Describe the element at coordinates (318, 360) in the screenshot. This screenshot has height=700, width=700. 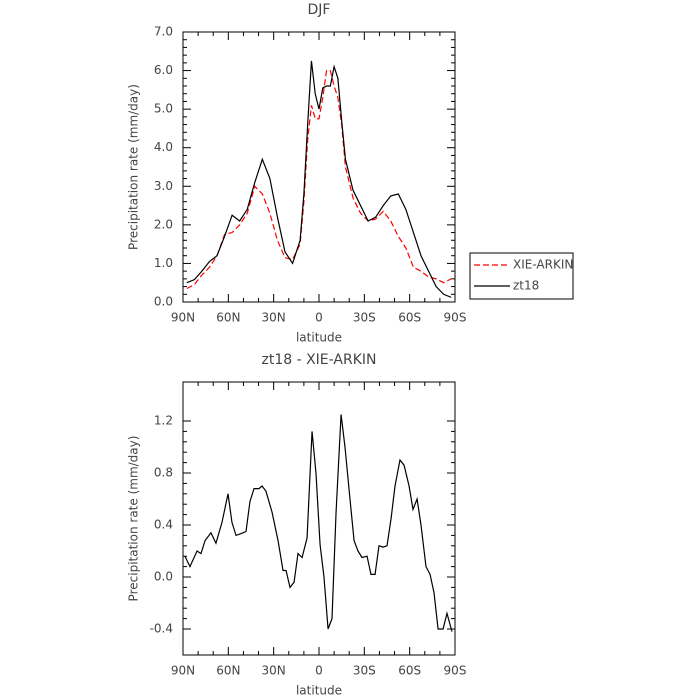
I see `chart-title: zt18 - XIE-ARKIN` at that location.